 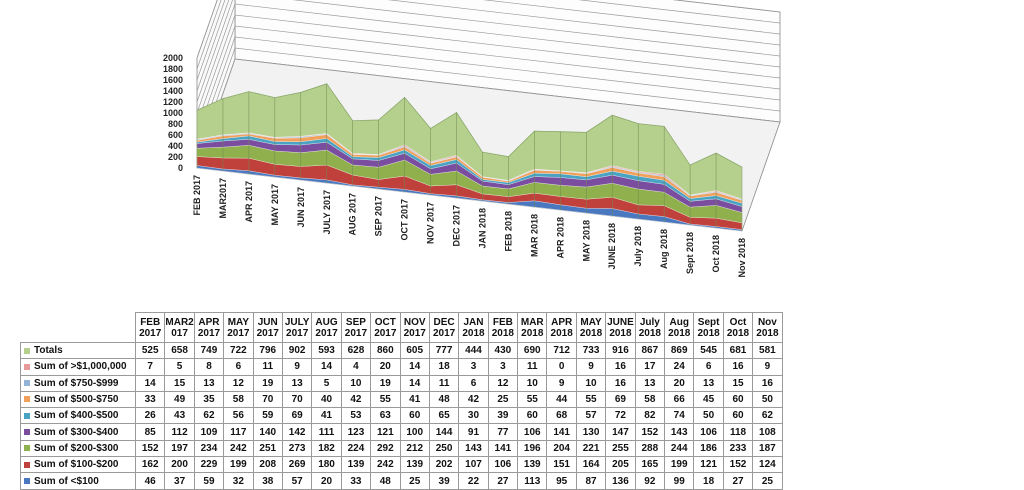 What do you see at coordinates (473, 432) in the screenshot?
I see `table-cell: 91` at bounding box center [473, 432].